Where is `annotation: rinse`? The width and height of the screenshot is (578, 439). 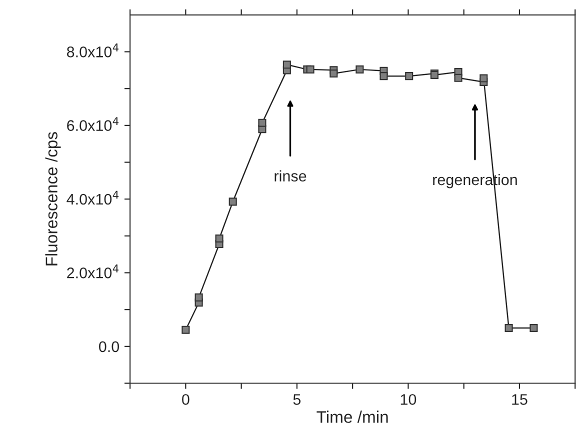
annotation: rinse is located at coordinates (290, 176).